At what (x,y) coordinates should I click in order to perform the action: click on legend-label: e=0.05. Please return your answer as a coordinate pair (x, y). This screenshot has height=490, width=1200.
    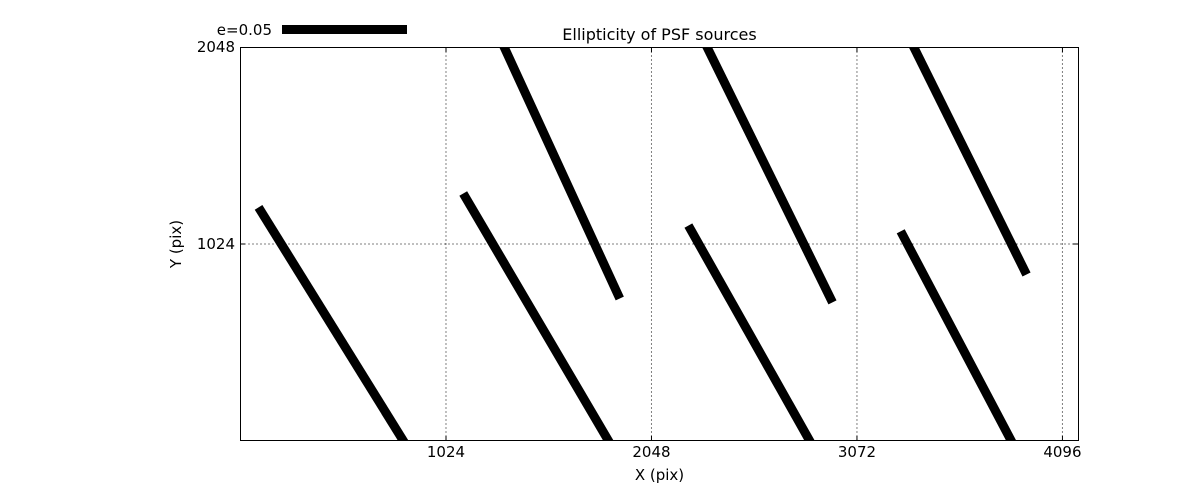
    Looking at the image, I should click on (244, 30).